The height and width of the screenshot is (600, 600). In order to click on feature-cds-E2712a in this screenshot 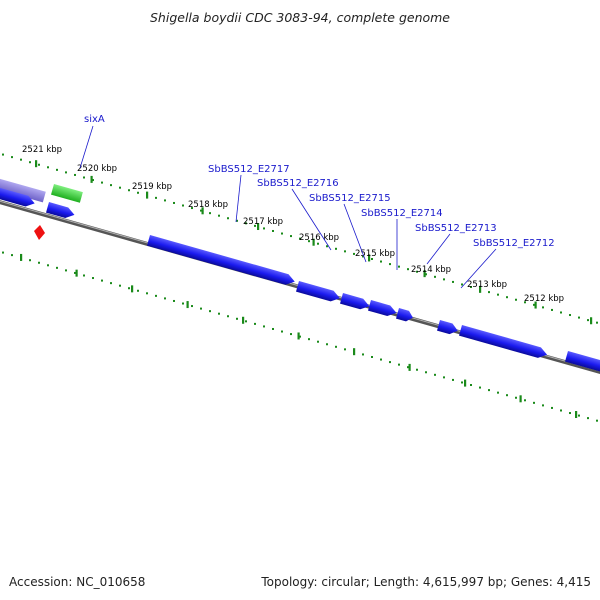, I will do `click(448, 328)`.